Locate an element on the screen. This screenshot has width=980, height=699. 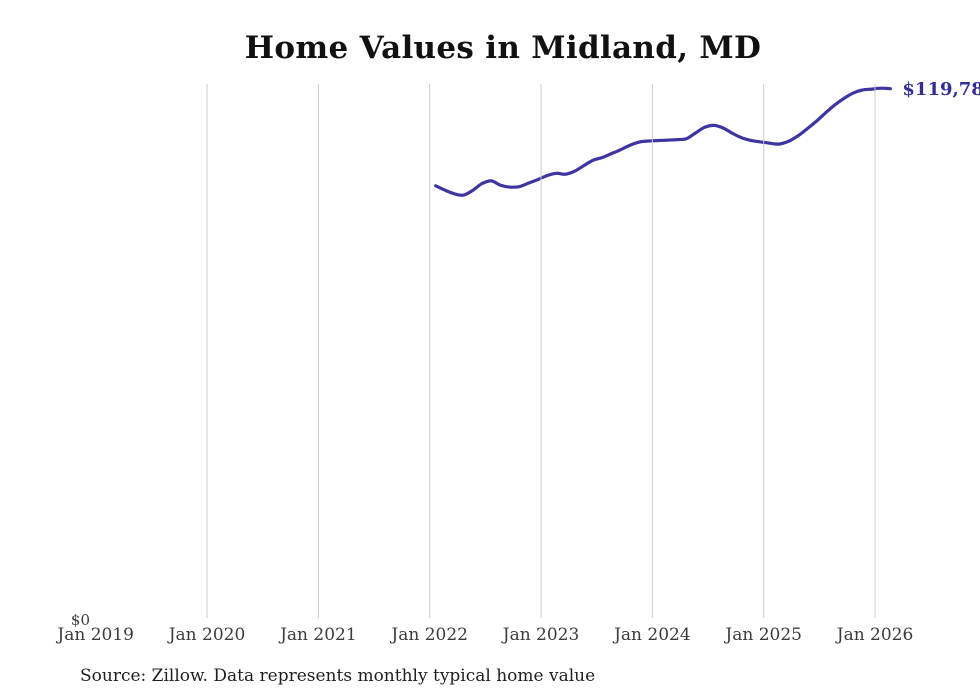
x-axis-tick-label: Jan 2020 is located at coordinates (206, 635).